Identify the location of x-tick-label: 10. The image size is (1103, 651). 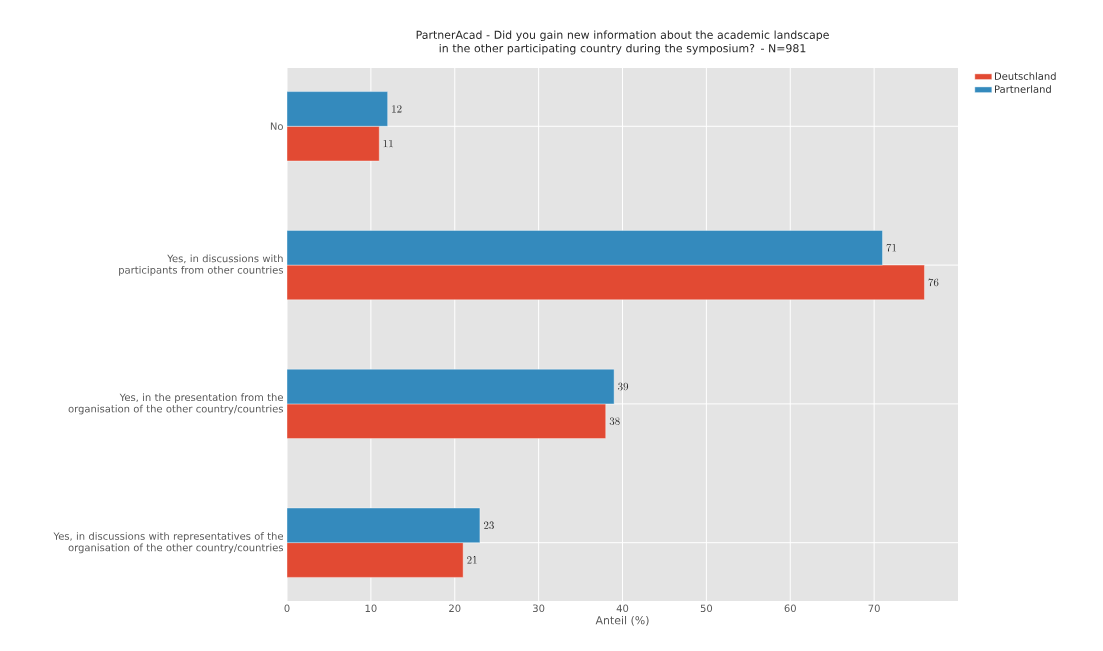
(371, 608).